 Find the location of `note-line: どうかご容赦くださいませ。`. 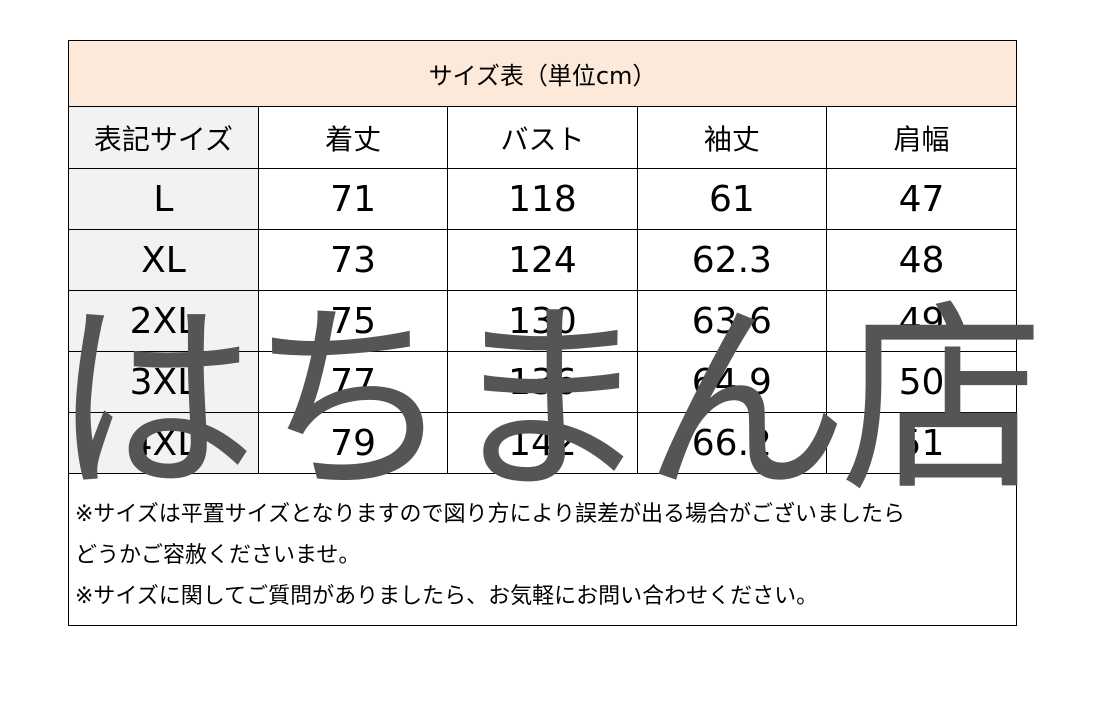

note-line: どうかご容赦くださいませ。 is located at coordinates (218, 555).